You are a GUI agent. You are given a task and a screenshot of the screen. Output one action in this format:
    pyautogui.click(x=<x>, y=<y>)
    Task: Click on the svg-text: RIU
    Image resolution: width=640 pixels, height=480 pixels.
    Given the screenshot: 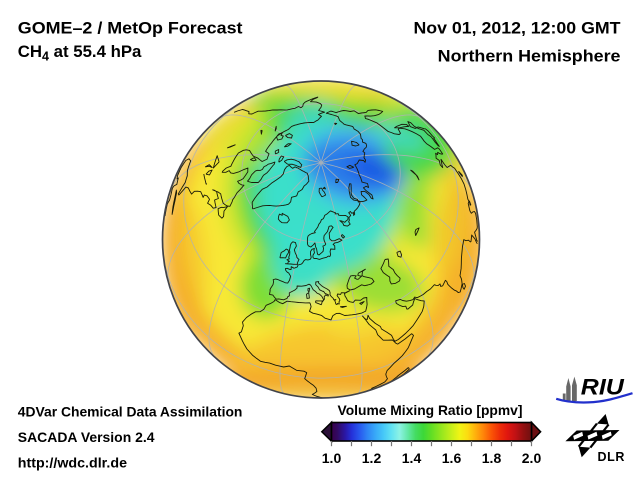 What is the action you would take?
    pyautogui.click(x=603, y=387)
    